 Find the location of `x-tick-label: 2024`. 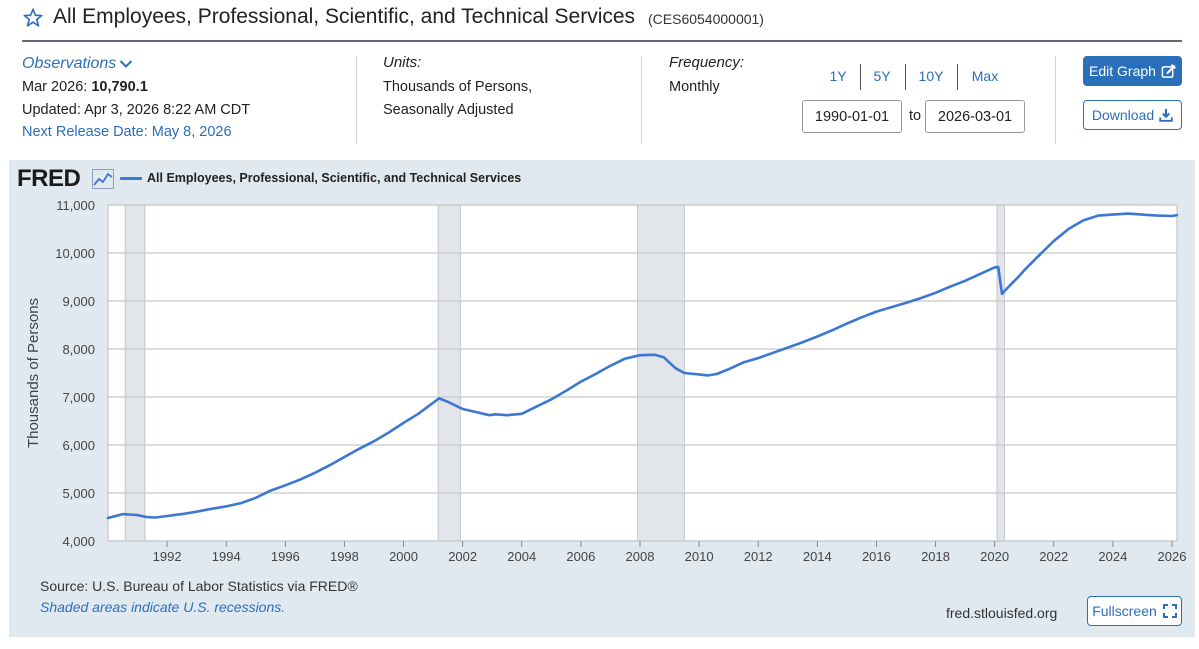

x-tick-label: 2024 is located at coordinates (1112, 556).